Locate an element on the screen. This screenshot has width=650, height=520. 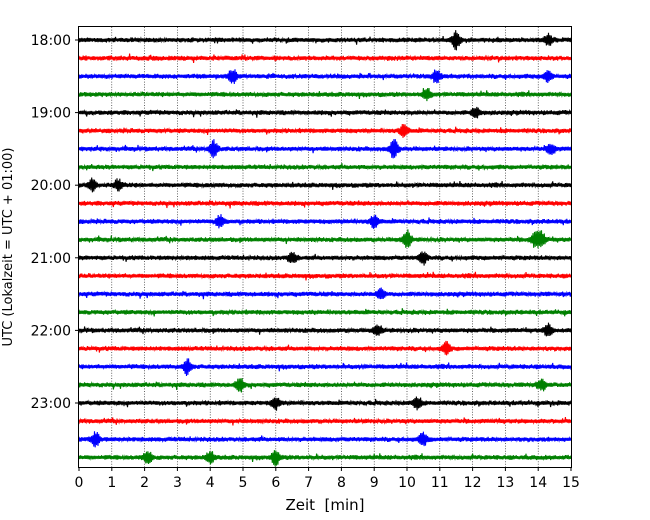
x-tick-label: 1 is located at coordinates (111, 483).